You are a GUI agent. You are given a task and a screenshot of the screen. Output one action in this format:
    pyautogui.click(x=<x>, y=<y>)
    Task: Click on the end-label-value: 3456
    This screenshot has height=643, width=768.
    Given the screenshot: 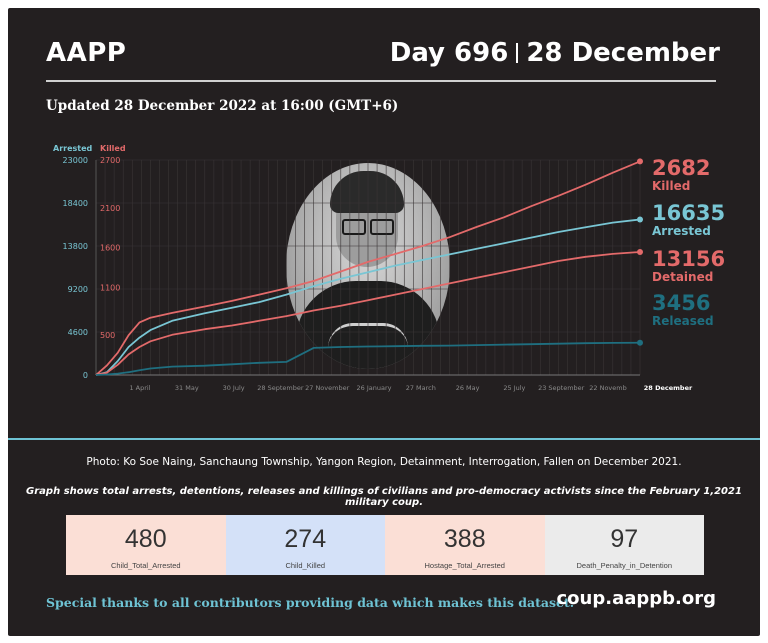 What is the action you would take?
    pyautogui.click(x=681, y=303)
    